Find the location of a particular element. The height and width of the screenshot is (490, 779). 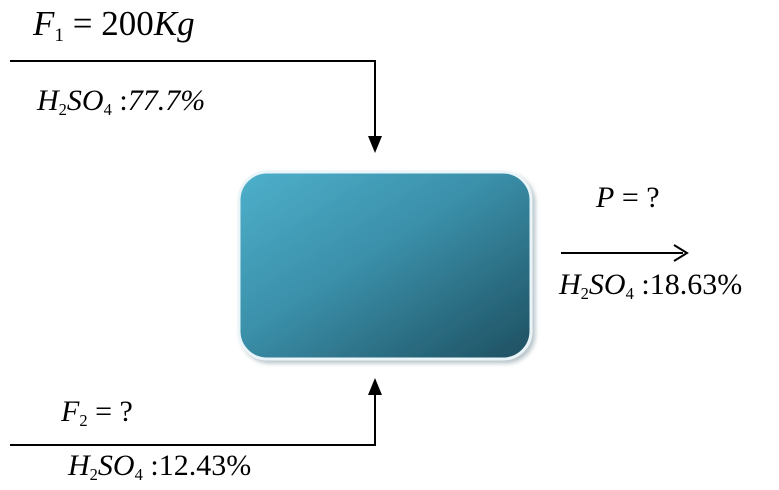

f2-flow-label: F2 = ? is located at coordinates (97, 413).